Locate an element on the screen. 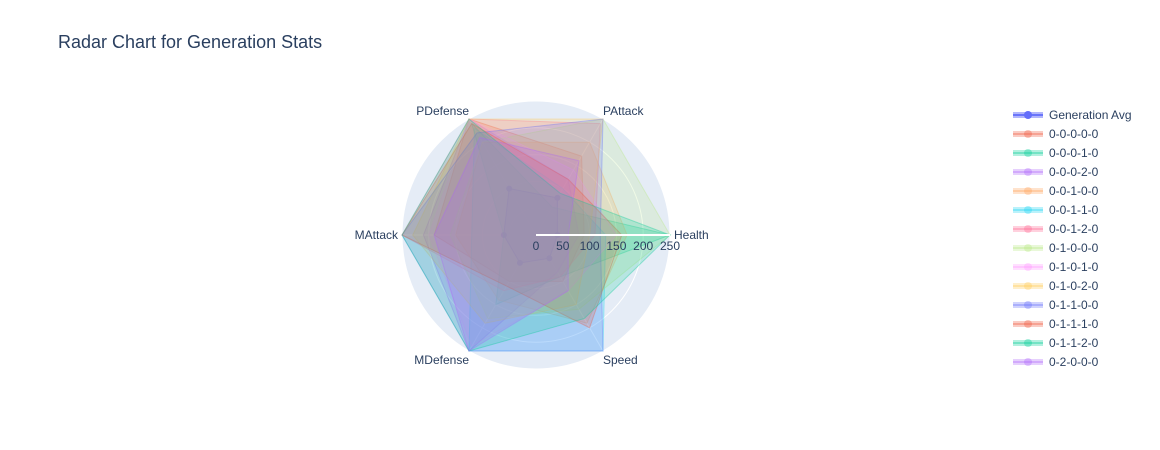  legend-label: 0-2-0-0-0 is located at coordinates (1074, 361).